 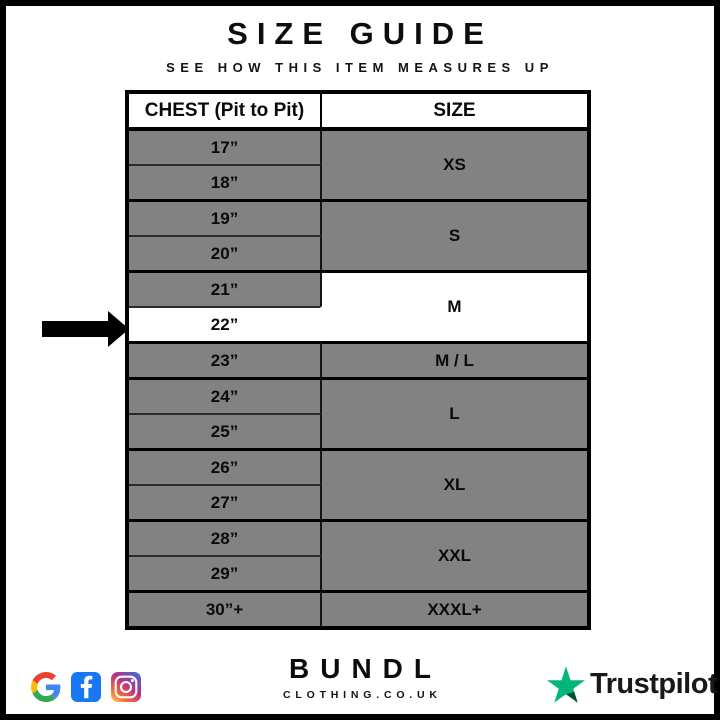 I want to click on chest-cell: 26”, so click(x=225, y=466).